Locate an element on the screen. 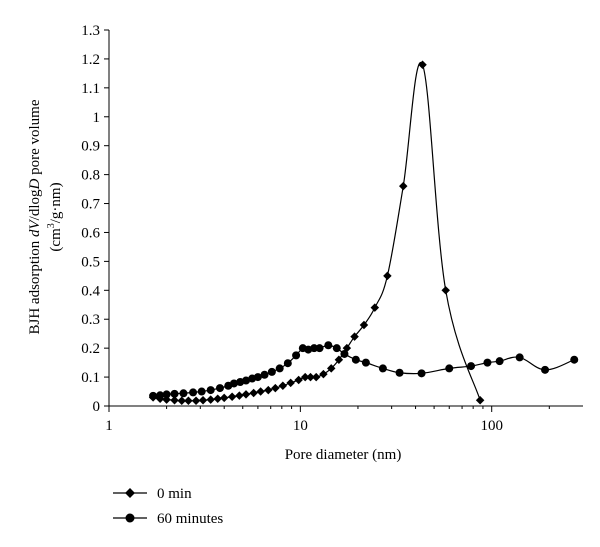 The height and width of the screenshot is (547, 600). y-tick-label: 0.7 is located at coordinates (90, 205).